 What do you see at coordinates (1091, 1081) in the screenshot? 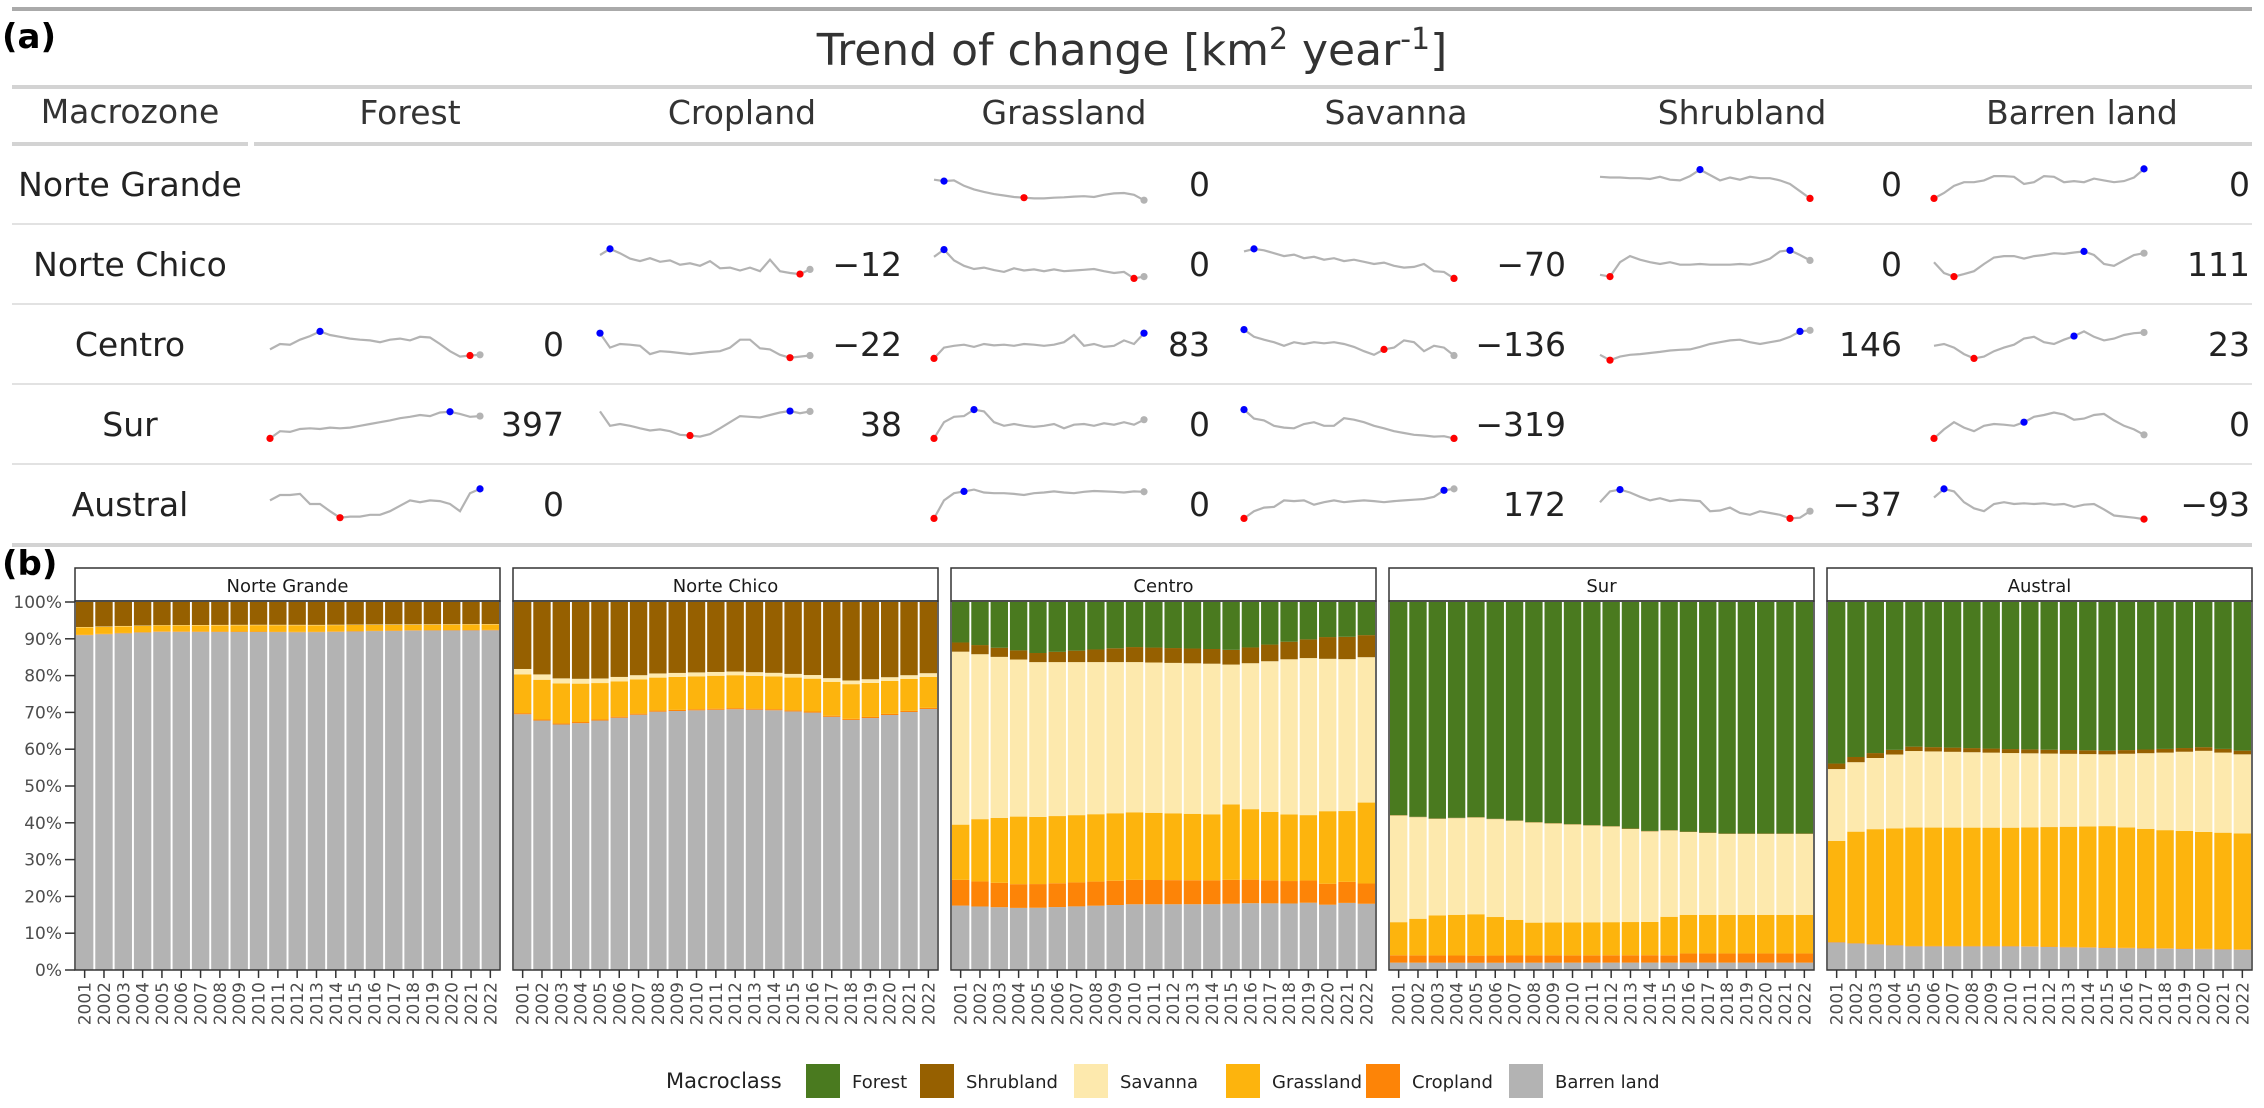
I see `legend-swatch` at bounding box center [1091, 1081].